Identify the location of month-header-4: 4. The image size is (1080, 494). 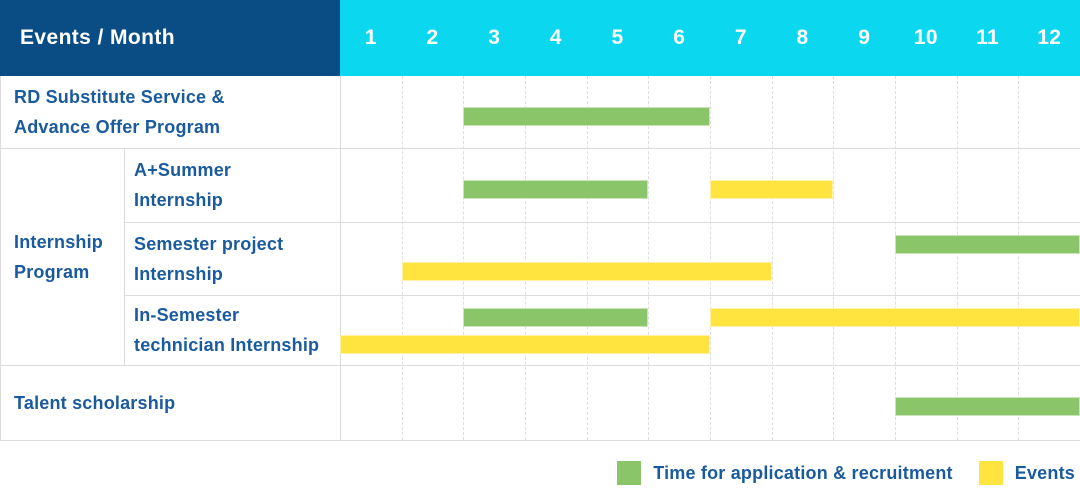
(555, 37).